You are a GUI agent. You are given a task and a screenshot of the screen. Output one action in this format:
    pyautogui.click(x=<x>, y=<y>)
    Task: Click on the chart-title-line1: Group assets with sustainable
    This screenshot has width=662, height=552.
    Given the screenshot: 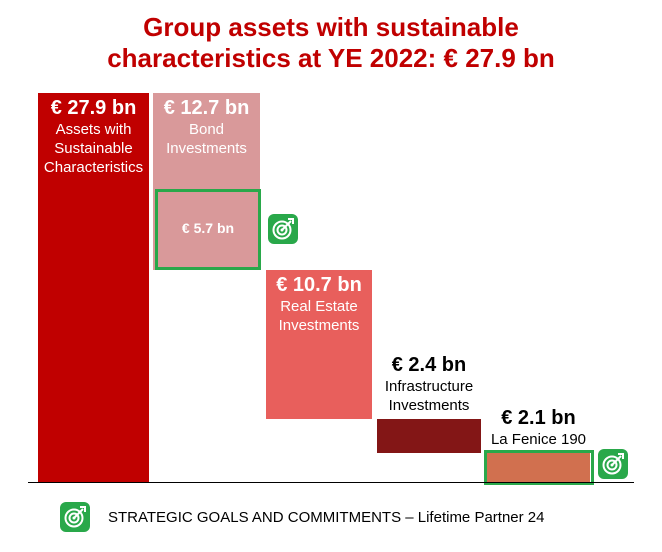 What is the action you would take?
    pyautogui.click(x=331, y=27)
    